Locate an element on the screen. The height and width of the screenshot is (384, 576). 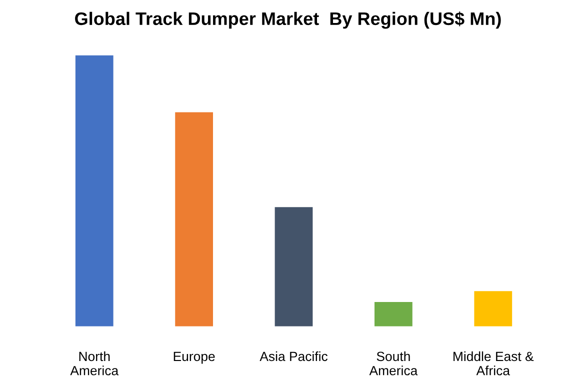
x-tick-label: South America is located at coordinates (393, 363).